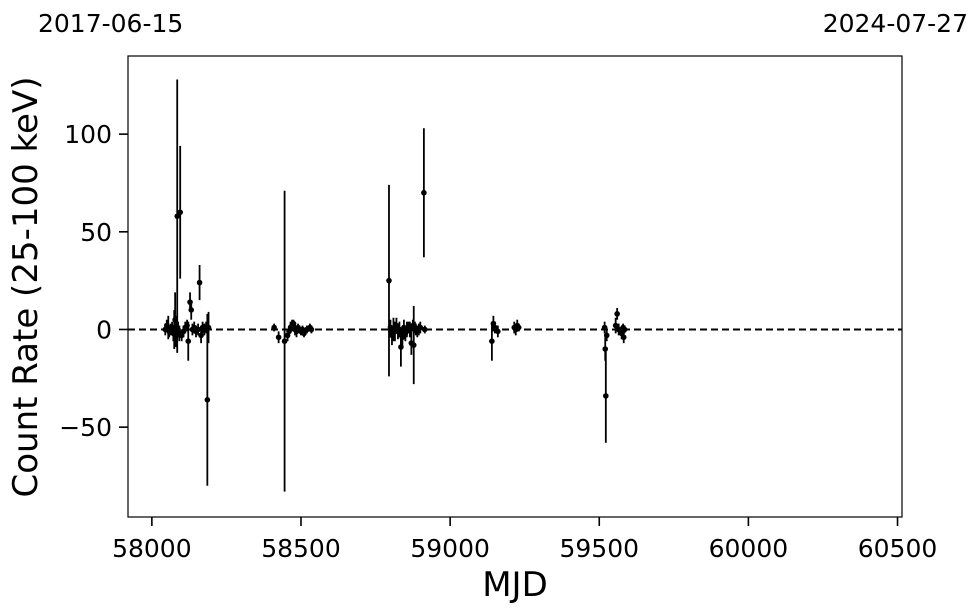  What do you see at coordinates (93, 281) in the screenshot?
I see `y-axis-ticks: −50 0 50 100` at bounding box center [93, 281].